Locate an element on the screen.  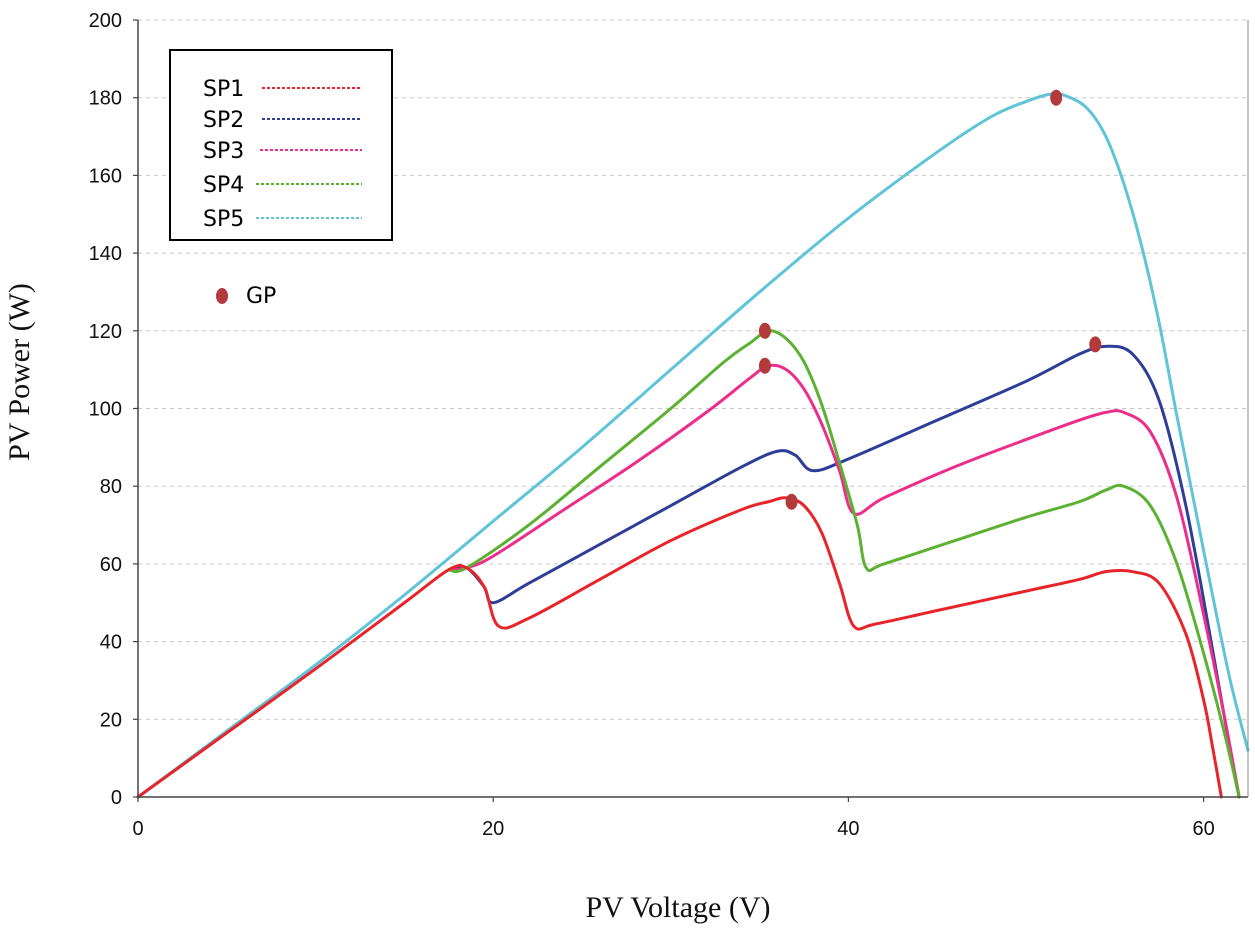
y-tick-label-180: 180 is located at coordinates (105, 99).